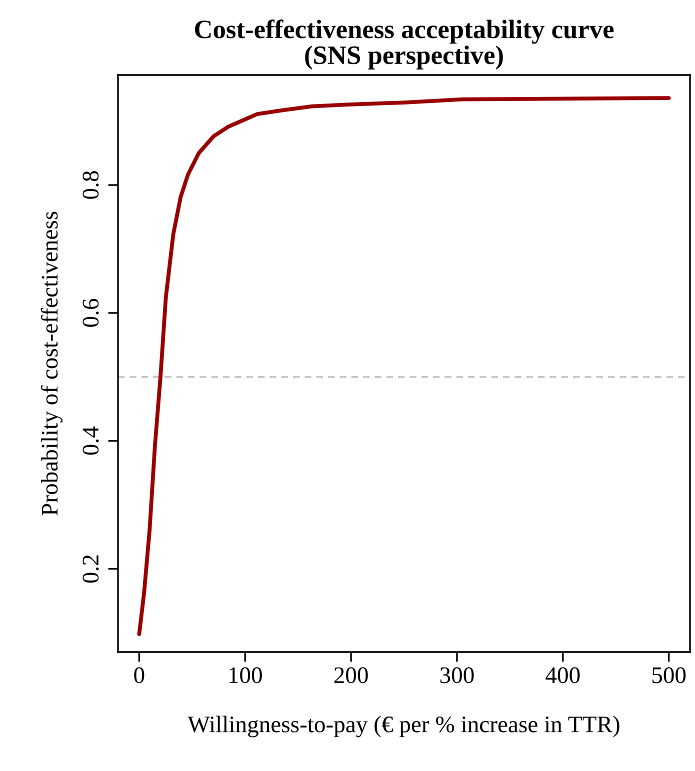 This screenshot has width=695, height=771. I want to click on y-axis-title: Probability of cost-effectiveness, so click(51, 364).